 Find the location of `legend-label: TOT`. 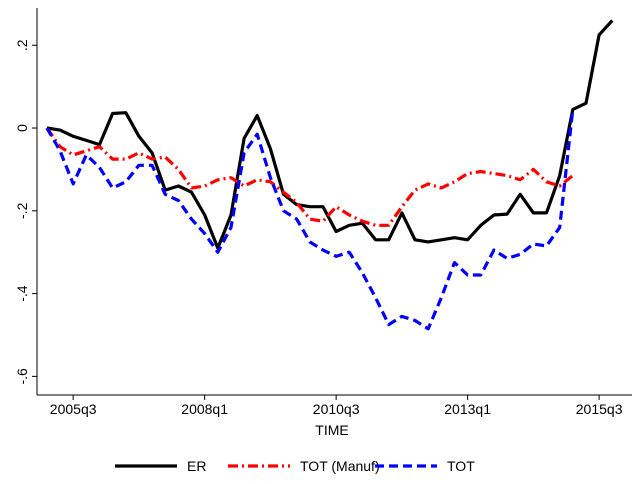

legend-label: TOT is located at coordinates (461, 466).